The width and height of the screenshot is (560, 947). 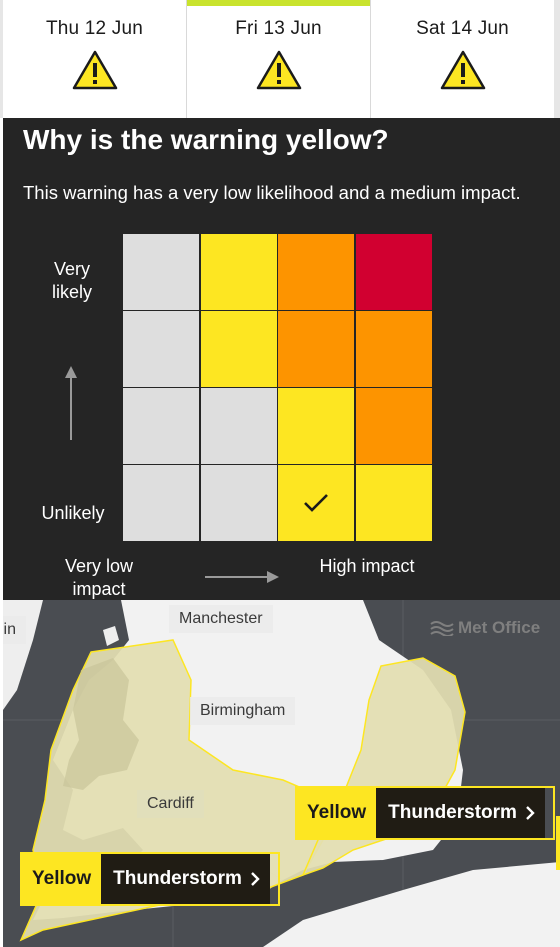 What do you see at coordinates (99, 577) in the screenshot?
I see `impact-low-label: Very low impact` at bounding box center [99, 577].